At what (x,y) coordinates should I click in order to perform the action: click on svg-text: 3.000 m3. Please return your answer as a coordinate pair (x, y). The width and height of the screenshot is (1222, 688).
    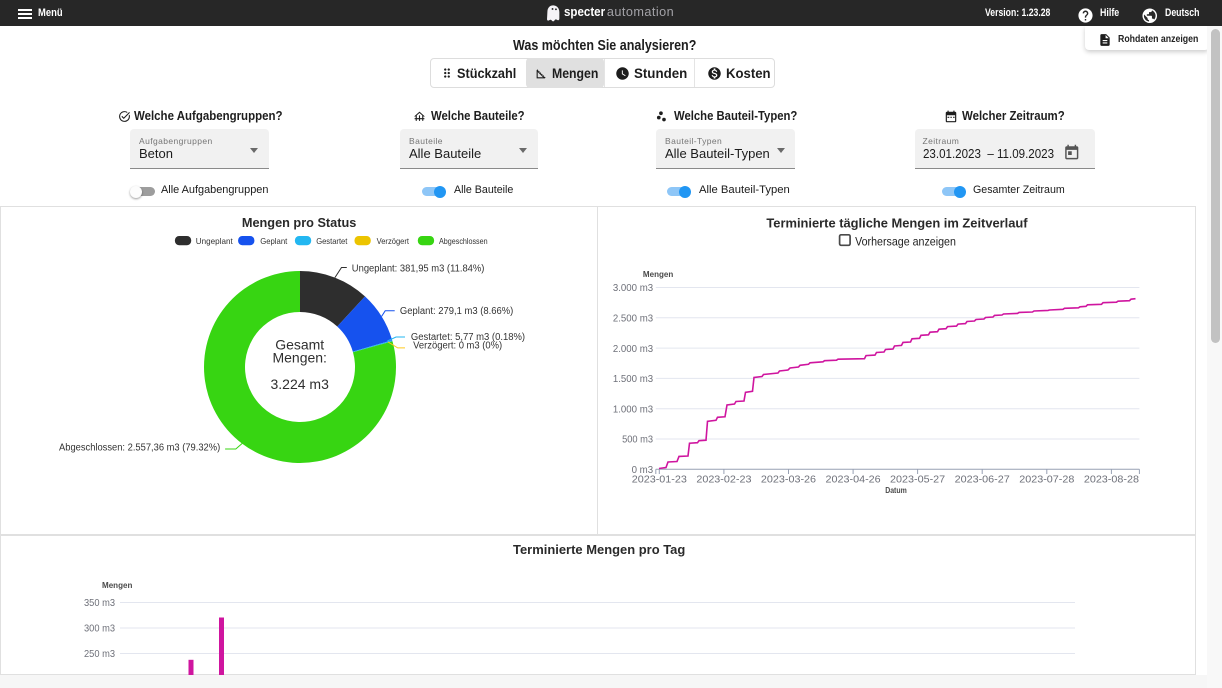
    Looking at the image, I should click on (633, 288).